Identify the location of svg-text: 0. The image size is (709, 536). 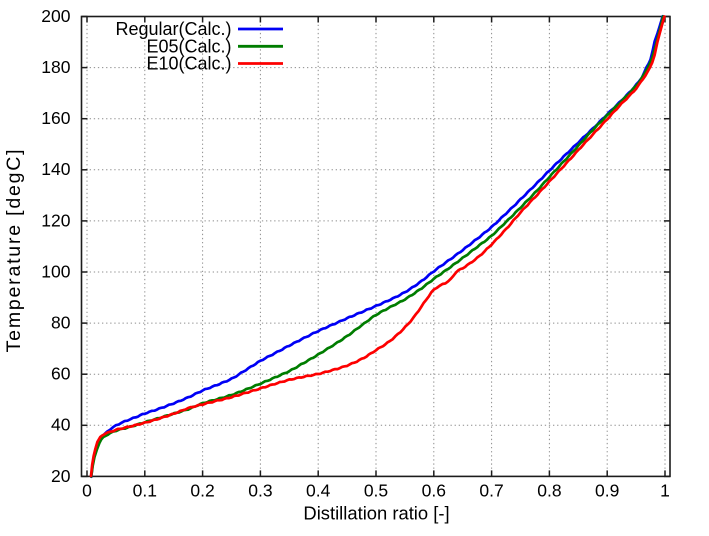
(87, 491).